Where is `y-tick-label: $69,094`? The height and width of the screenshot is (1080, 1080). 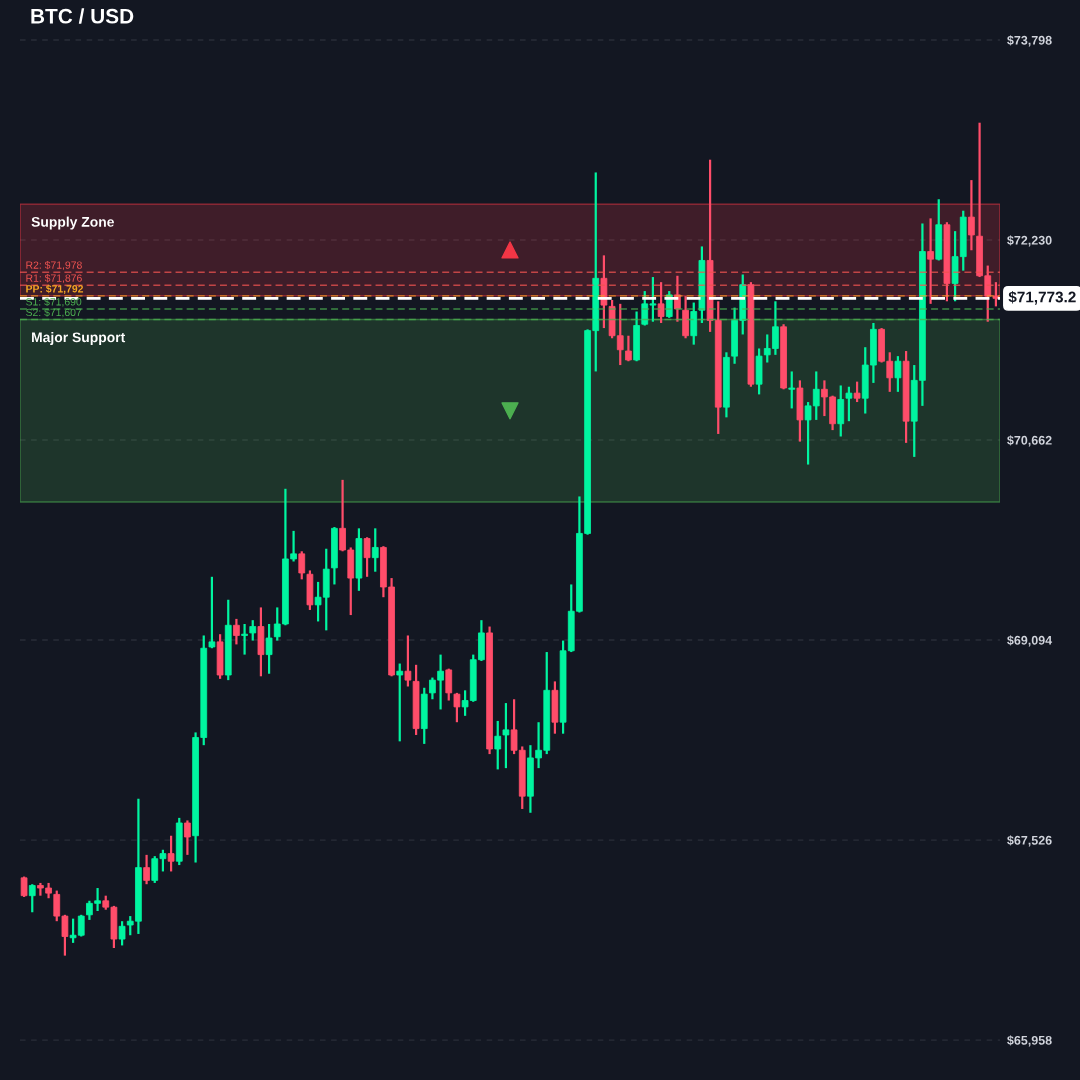 y-tick-label: $69,094 is located at coordinates (1030, 641).